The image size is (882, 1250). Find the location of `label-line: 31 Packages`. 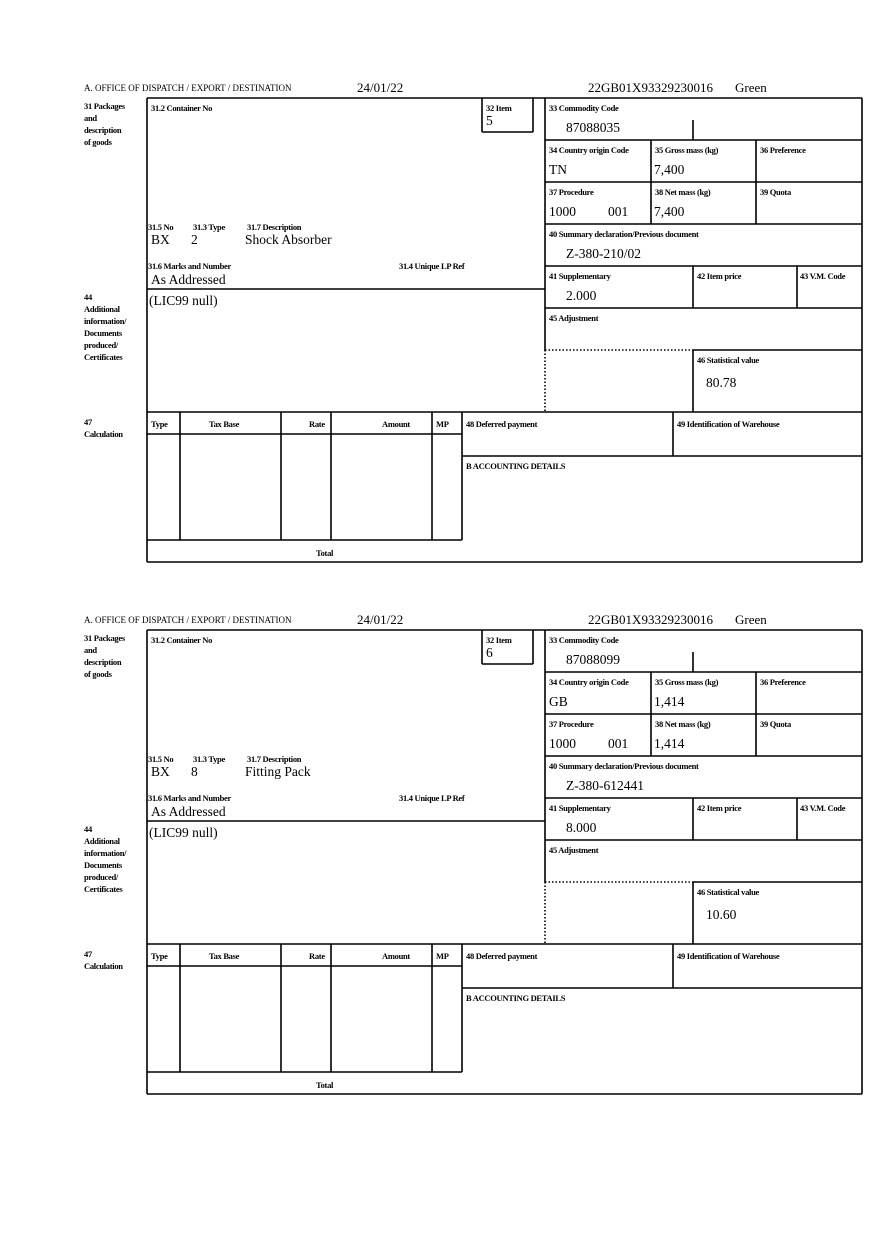

label-line: 31 Packages is located at coordinates (104, 638).